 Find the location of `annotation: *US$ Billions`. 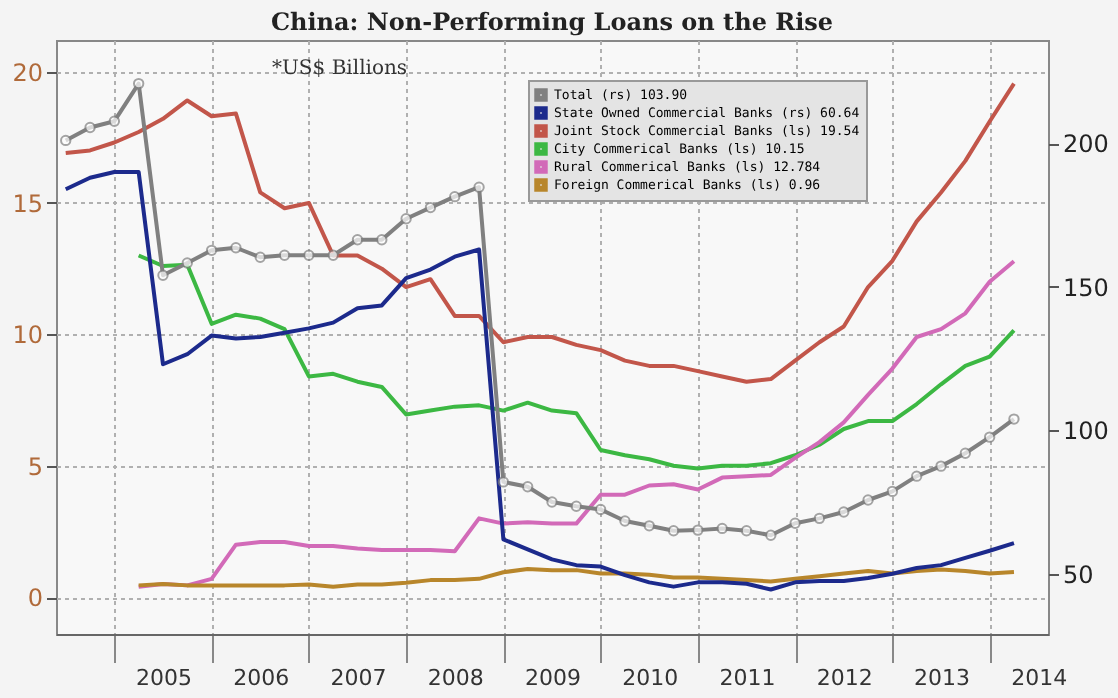

annotation: *US$ Billions is located at coordinates (340, 69).